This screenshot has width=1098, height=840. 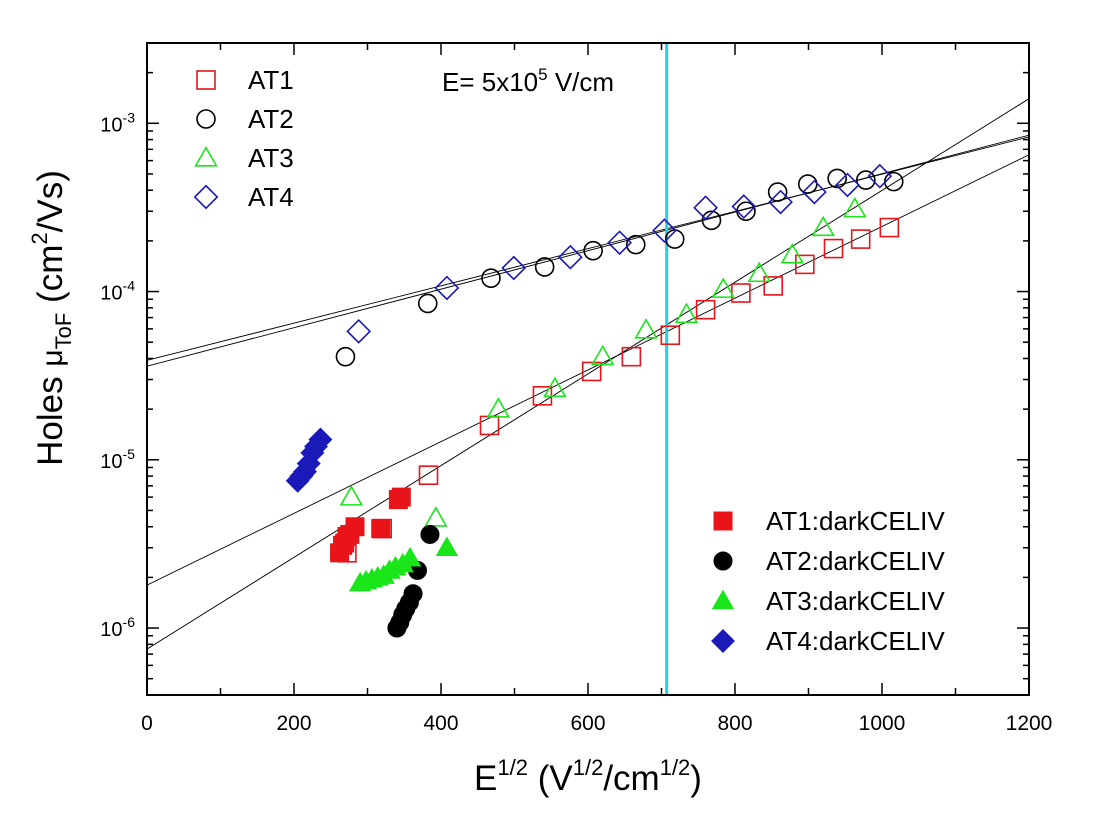 What do you see at coordinates (147, 723) in the screenshot?
I see `x-tick-label: 0` at bounding box center [147, 723].